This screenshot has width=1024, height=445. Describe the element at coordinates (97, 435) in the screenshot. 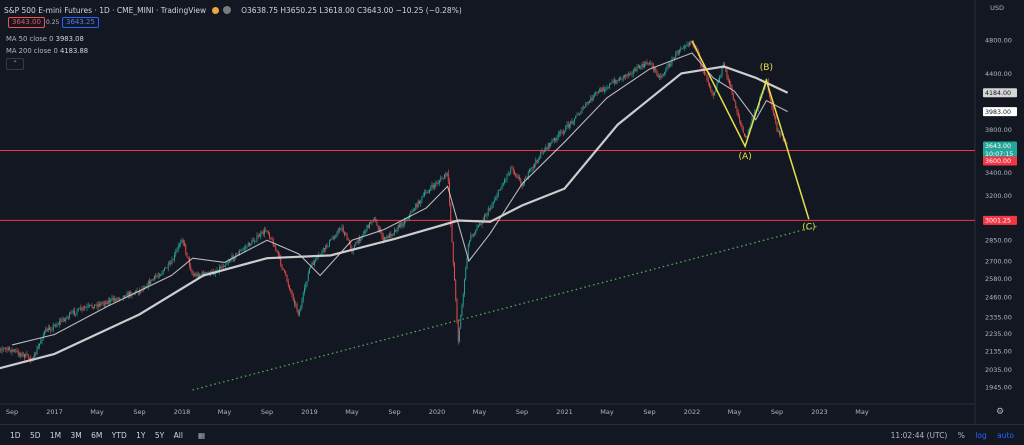

I see `range-6m: 6M` at that location.